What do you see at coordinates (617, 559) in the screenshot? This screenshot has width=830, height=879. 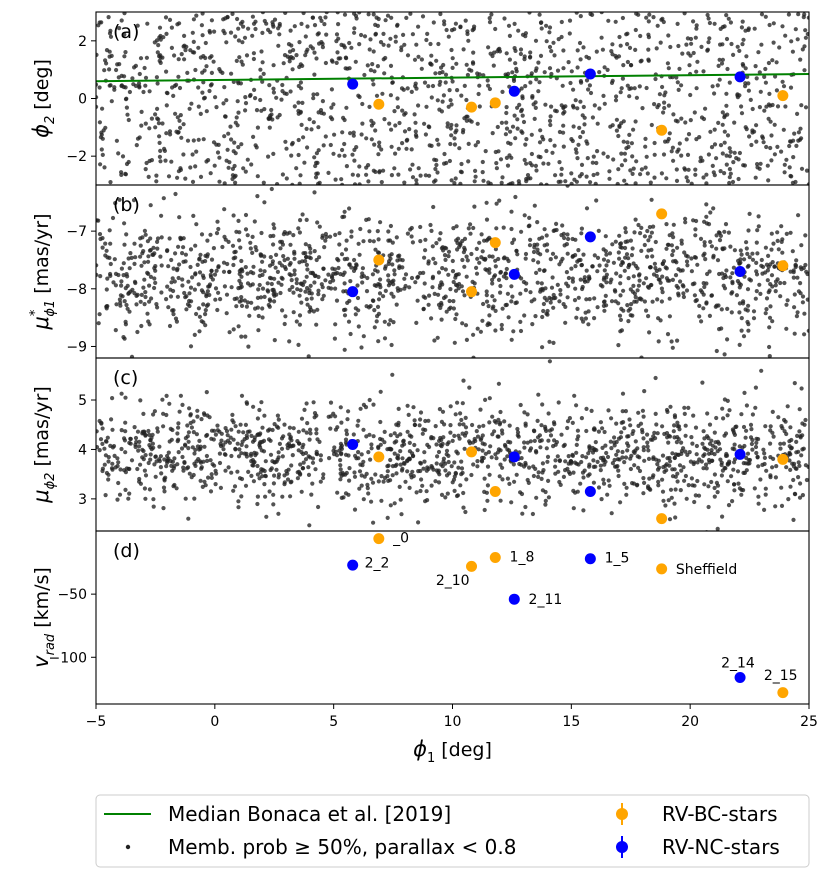 I see `star-annotation: 1_5` at bounding box center [617, 559].